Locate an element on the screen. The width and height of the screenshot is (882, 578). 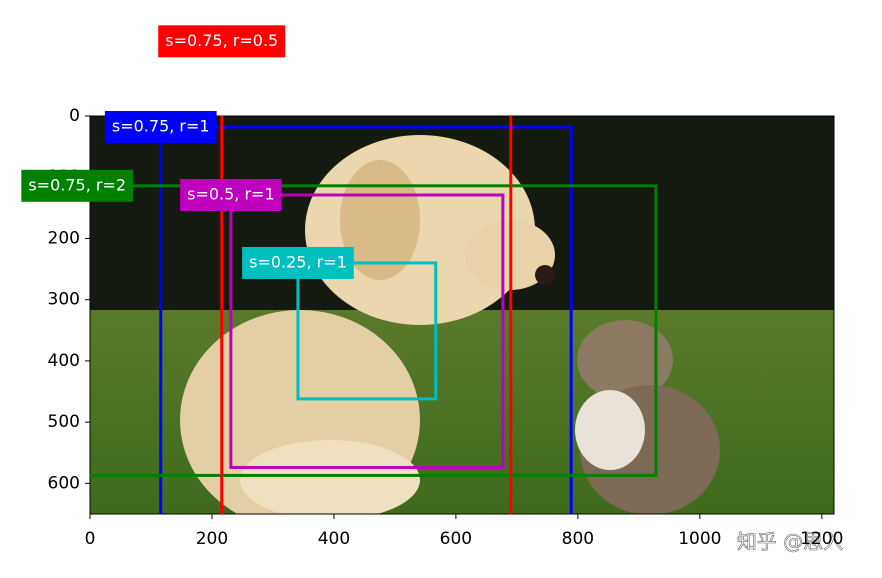
box-label: s=0.75, r=0.5 is located at coordinates (221, 40).